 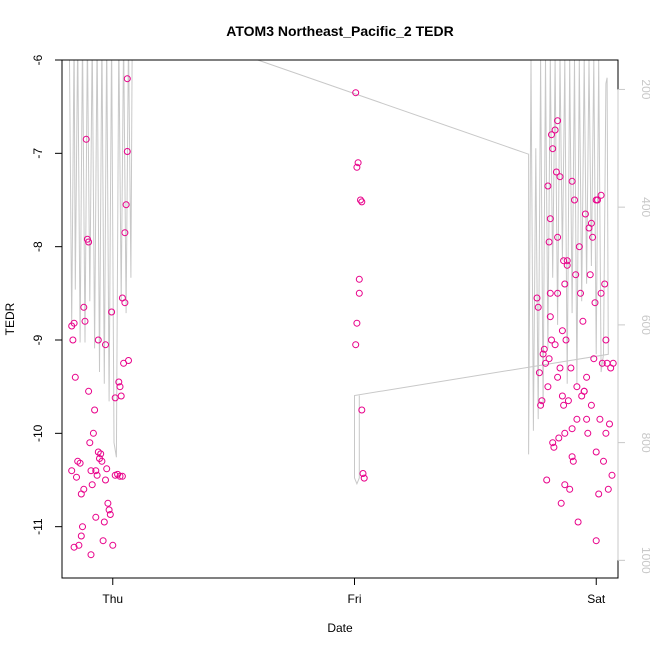 What do you see at coordinates (355, 599) in the screenshot?
I see `x-tick-label: Fri` at bounding box center [355, 599].